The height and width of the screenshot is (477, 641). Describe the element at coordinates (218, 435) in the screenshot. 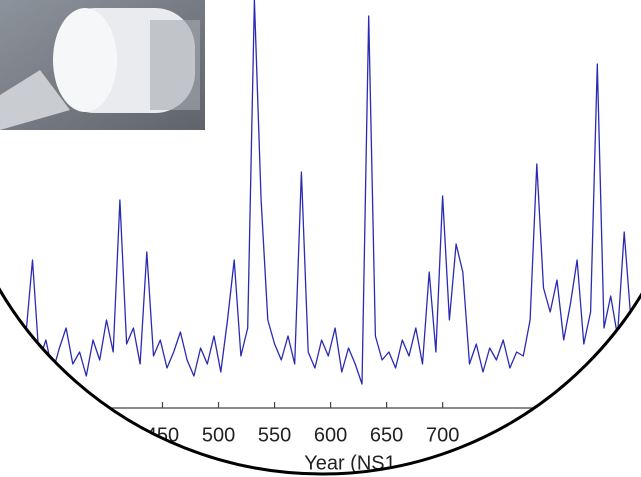

I see `x-tick-label: 500` at that location.